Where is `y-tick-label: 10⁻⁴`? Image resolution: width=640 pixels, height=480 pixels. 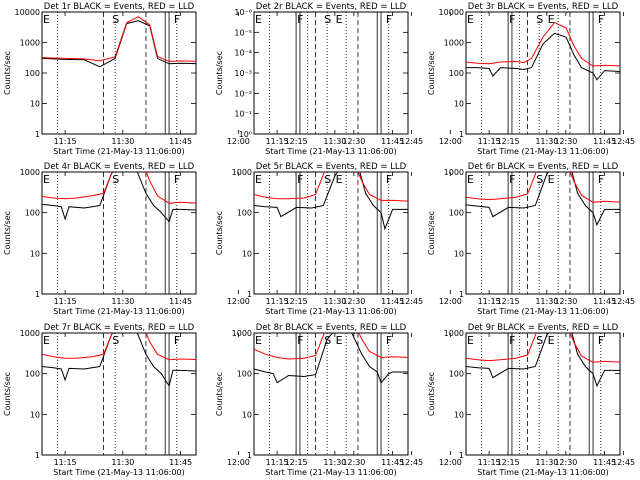
y-tick-label: 10⁻⁴ is located at coordinates (243, 53).